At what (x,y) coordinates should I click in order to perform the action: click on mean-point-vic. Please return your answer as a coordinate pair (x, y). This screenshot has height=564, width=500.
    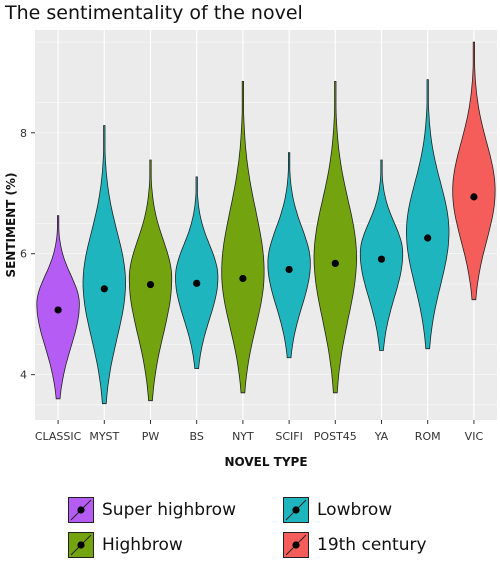
    Looking at the image, I should click on (474, 197).